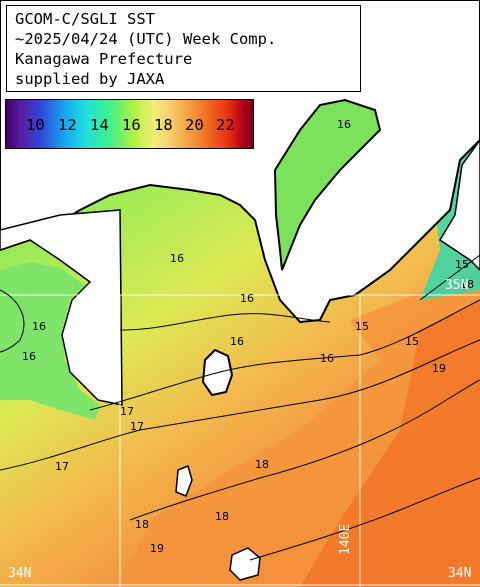 The height and width of the screenshot is (587, 480). I want to click on color-scale-tick: 18, so click(163, 125).